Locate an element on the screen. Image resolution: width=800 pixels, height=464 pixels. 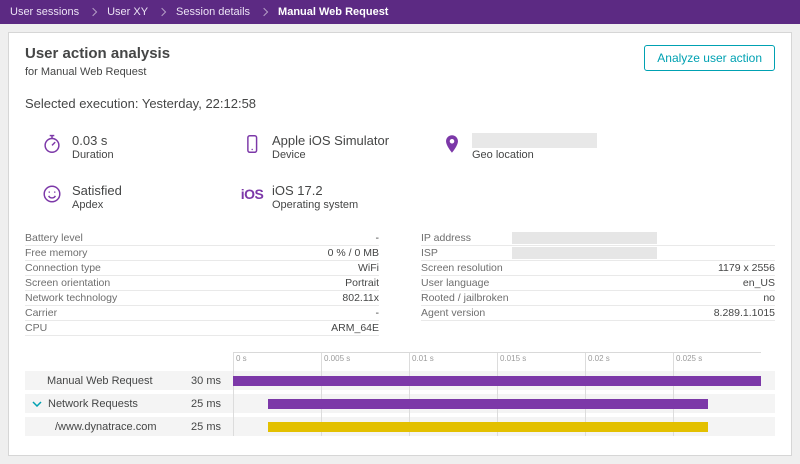
property-row-isp: ISP is located at coordinates (598, 253).